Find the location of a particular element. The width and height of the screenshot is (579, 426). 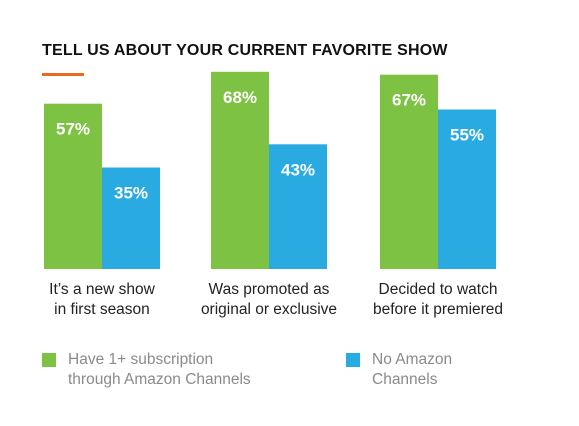

legend-item-series2: No Amazon Channels is located at coordinates (399, 370).